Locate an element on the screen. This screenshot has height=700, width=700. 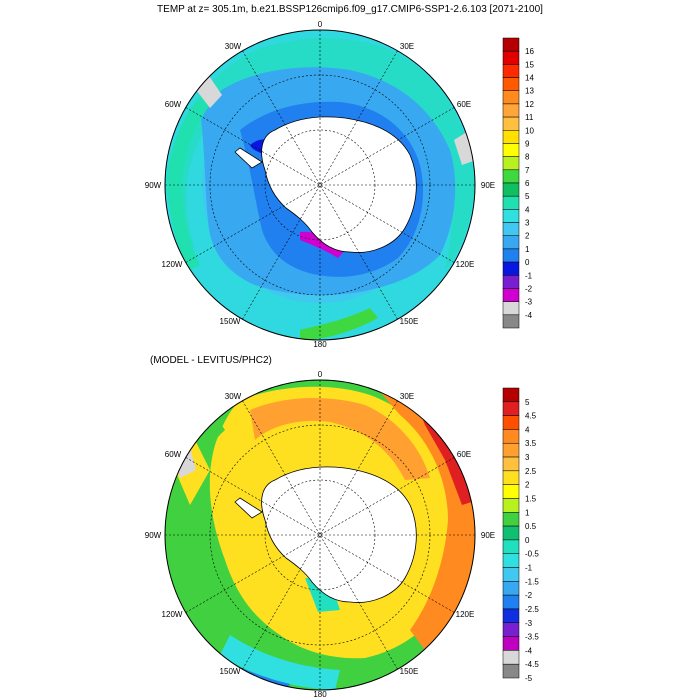
lon-label-30w: 30W is located at coordinates (233, 46).